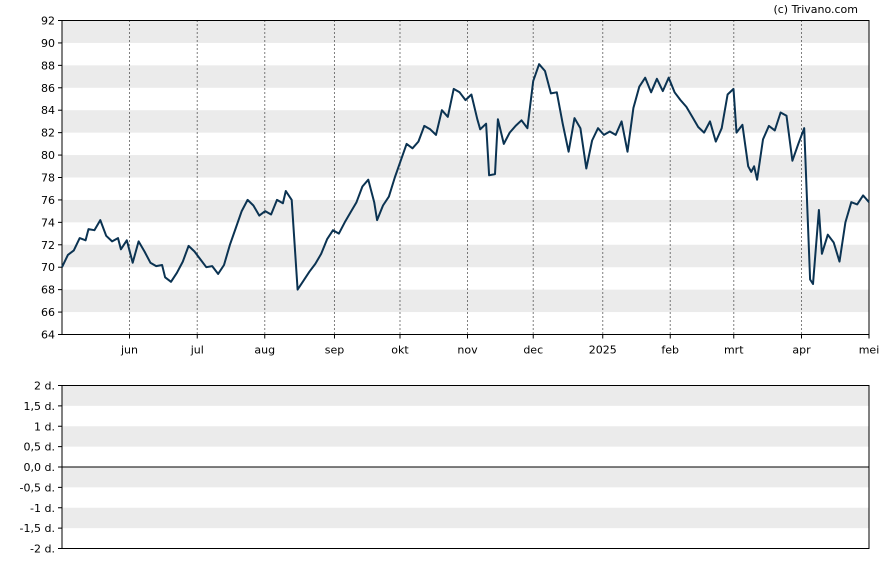 Image resolution: width=888 pixels, height=565 pixels. Describe the element at coordinates (815, 9) in the screenshot. I see `credit-text: (c) Trivano.com` at that location.